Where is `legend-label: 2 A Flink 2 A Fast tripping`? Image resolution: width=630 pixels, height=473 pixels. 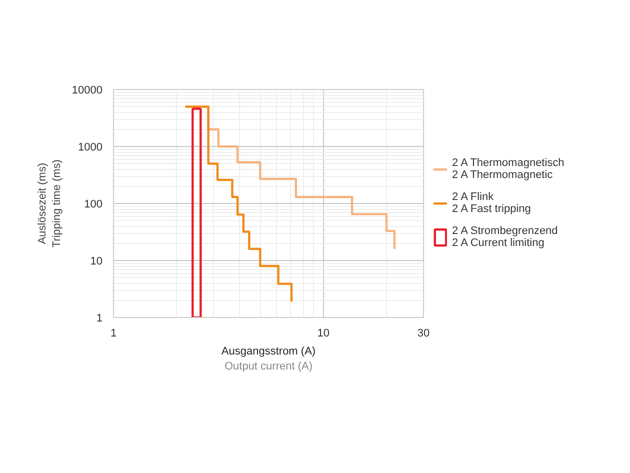
legend-label: 2 A Flink 2 A Fast tripping is located at coordinates (491, 203).